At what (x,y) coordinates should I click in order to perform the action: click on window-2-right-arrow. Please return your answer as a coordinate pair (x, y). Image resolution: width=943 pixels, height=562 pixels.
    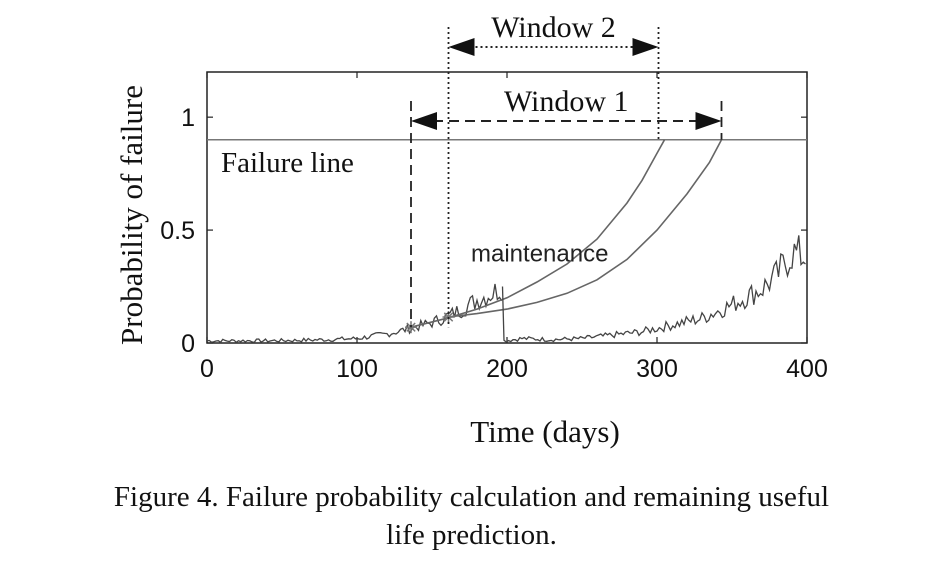
    Looking at the image, I should click on (645, 47).